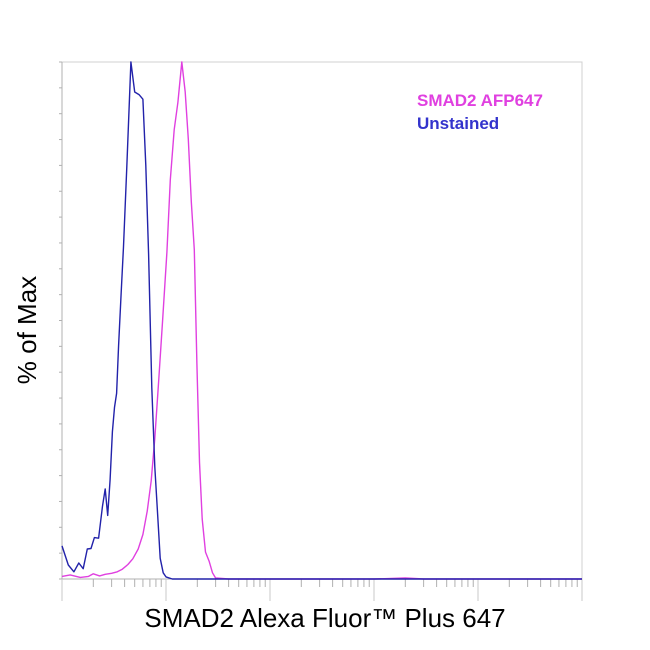 The height and width of the screenshot is (650, 650). What do you see at coordinates (27, 330) in the screenshot?
I see `y-axis-label: % of Max` at bounding box center [27, 330].